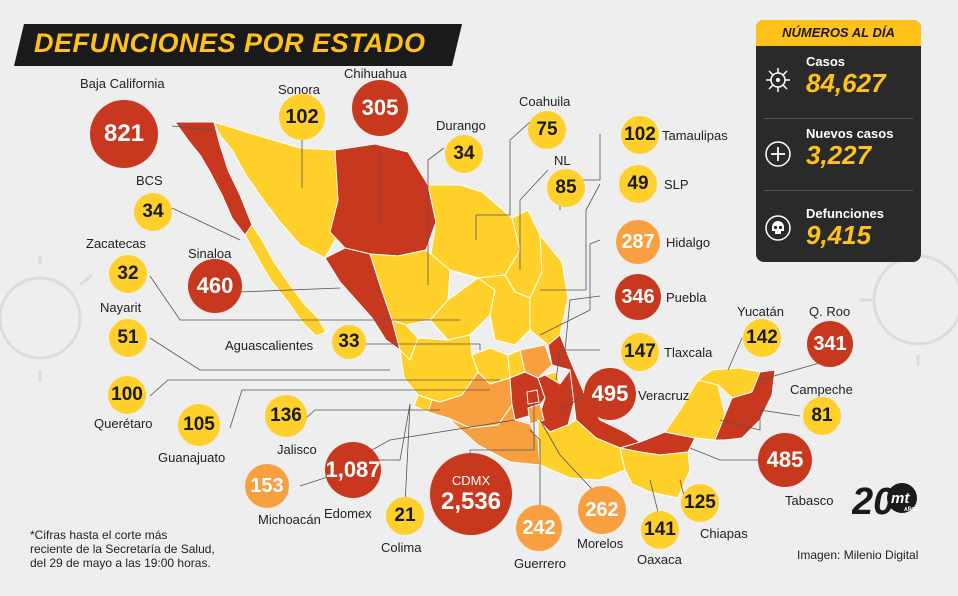  Describe the element at coordinates (289, 519) in the screenshot. I see `state-name-label: Michoacán` at that location.